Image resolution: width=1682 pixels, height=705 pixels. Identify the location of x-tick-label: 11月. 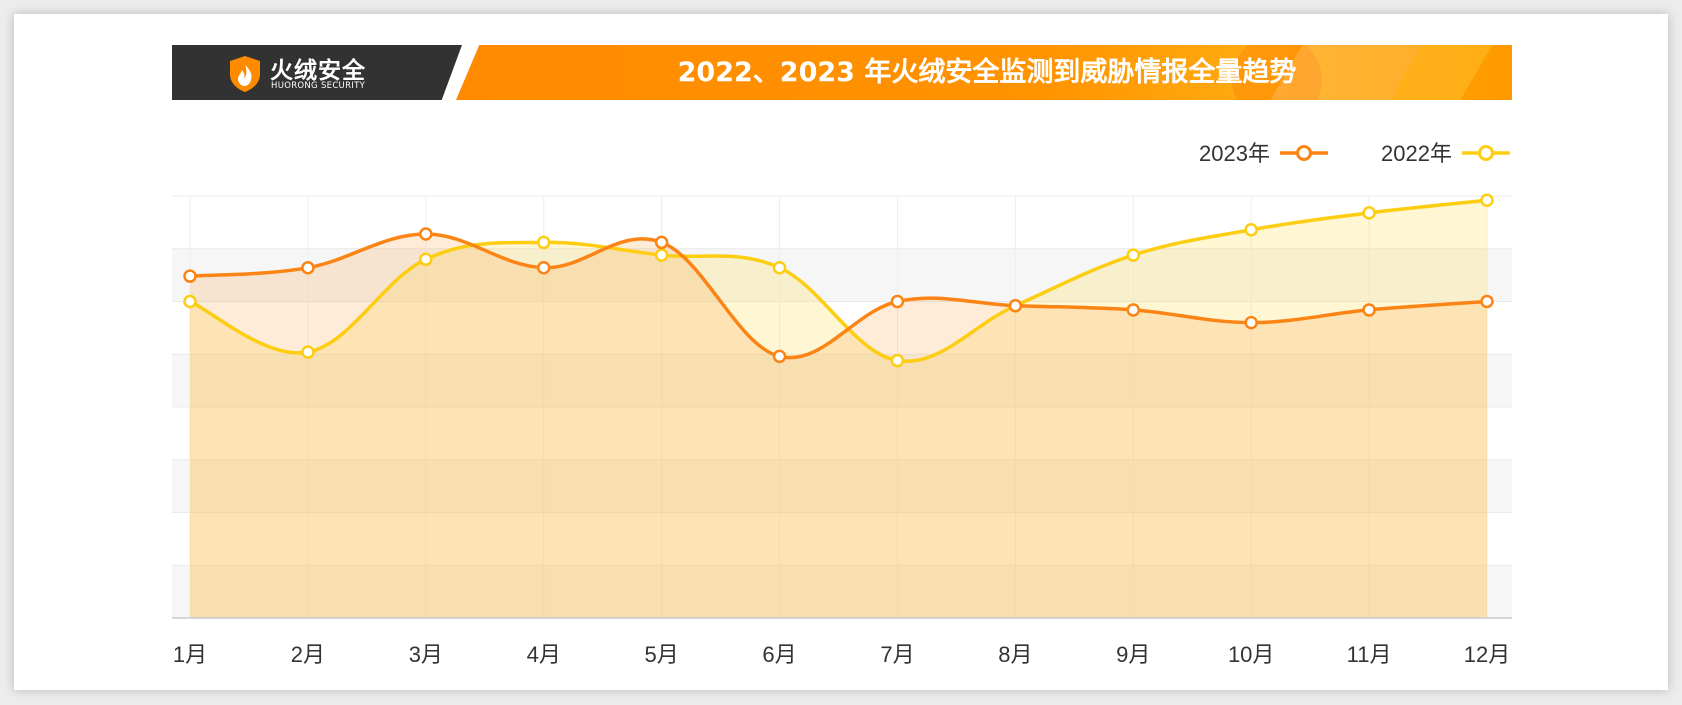
(1369, 654).